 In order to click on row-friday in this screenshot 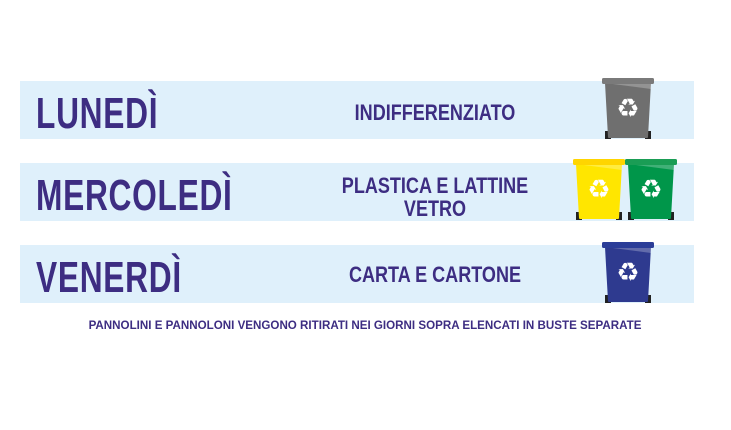, I will do `click(357, 274)`.